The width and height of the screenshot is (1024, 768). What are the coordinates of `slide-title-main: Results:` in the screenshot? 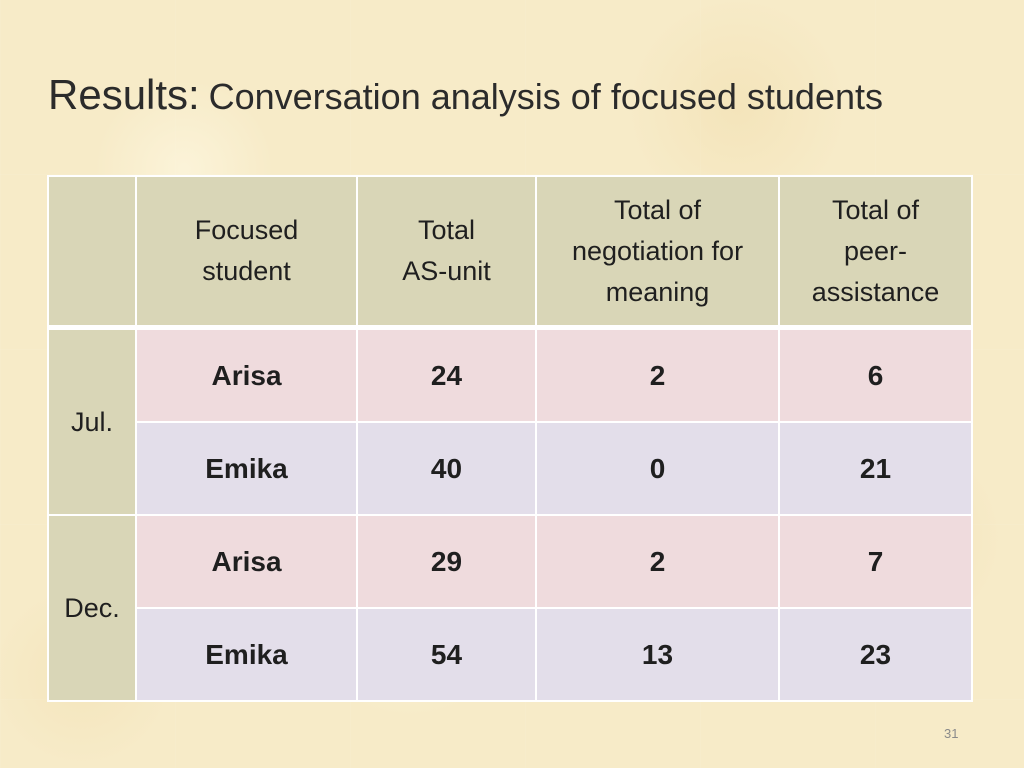 It's located at (124, 94).